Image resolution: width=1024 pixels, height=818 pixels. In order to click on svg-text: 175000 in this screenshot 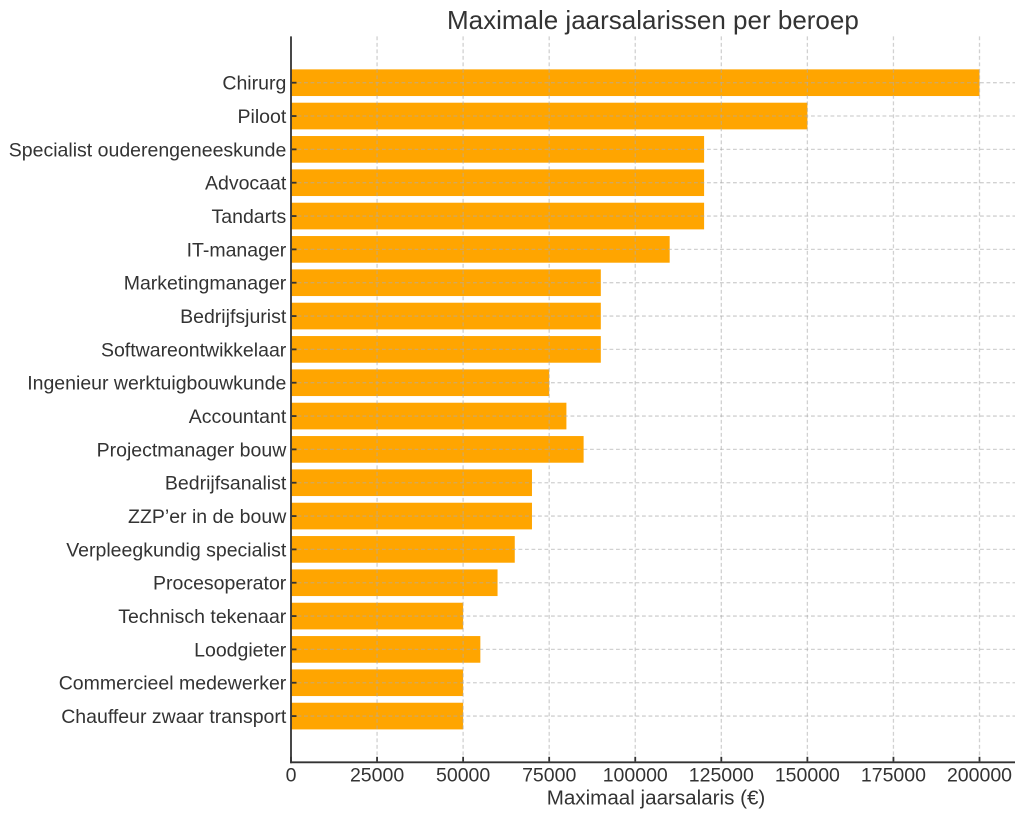, I will do `click(893, 776)`.